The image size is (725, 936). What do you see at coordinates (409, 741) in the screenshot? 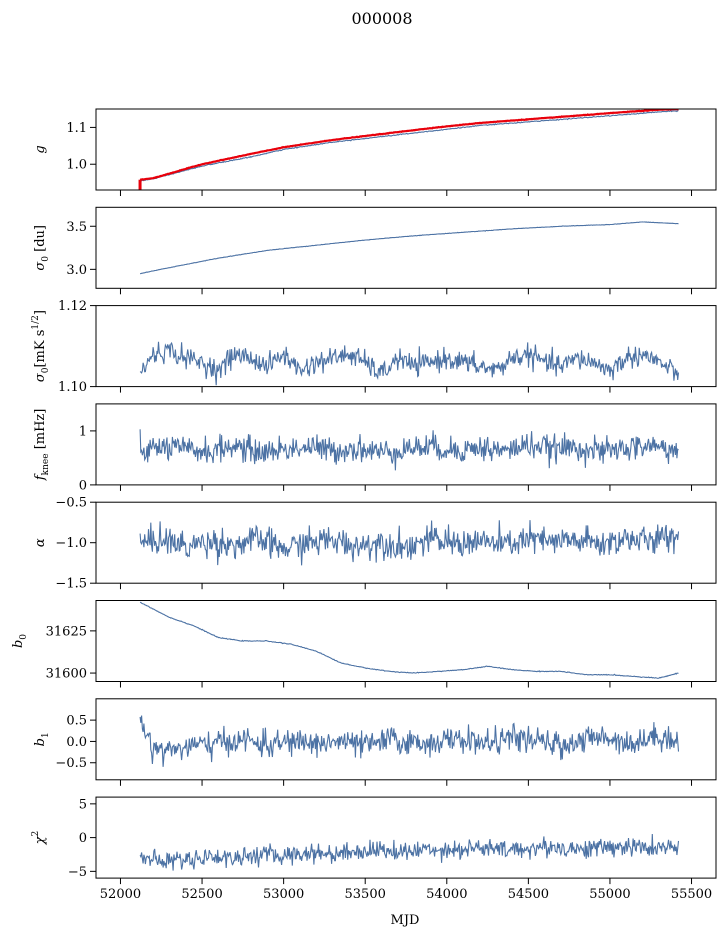
I see `series-line-b1` at bounding box center [409, 741].